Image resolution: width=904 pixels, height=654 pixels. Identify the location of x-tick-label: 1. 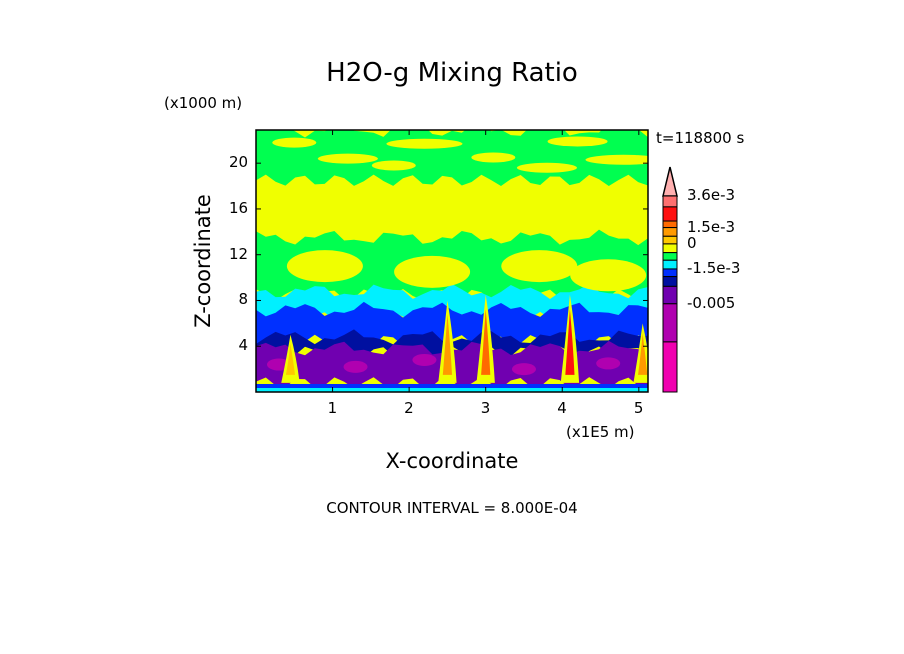
(332, 408).